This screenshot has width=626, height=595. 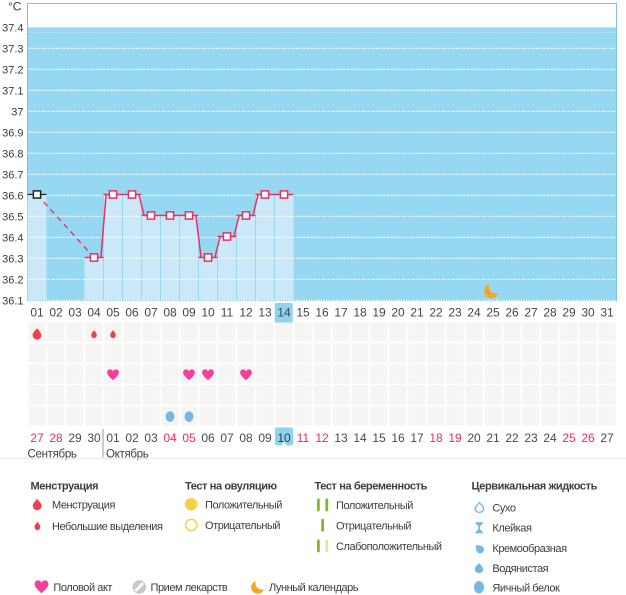 What do you see at coordinates (12, 29) in the screenshot?
I see `svg-text: 37.4` at bounding box center [12, 29].